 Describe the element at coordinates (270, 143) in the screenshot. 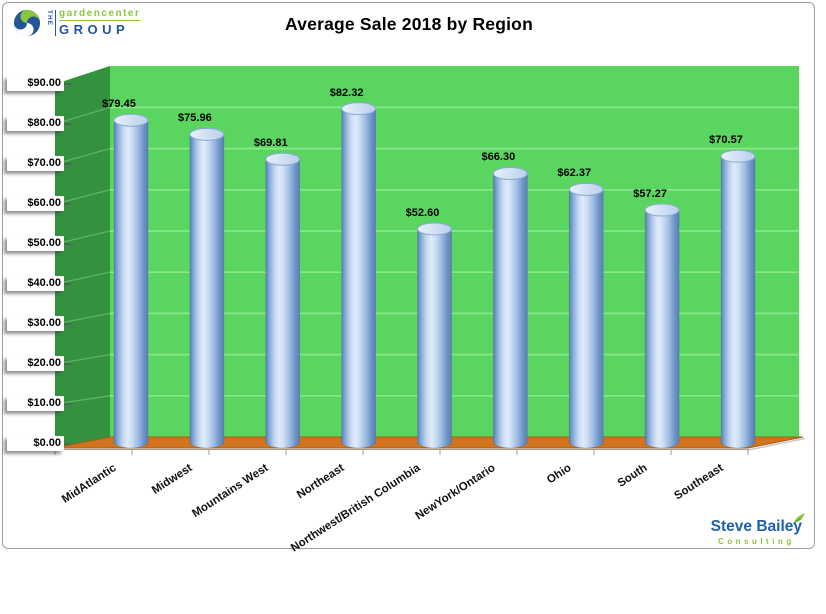

I see `data-label: $69.81` at that location.